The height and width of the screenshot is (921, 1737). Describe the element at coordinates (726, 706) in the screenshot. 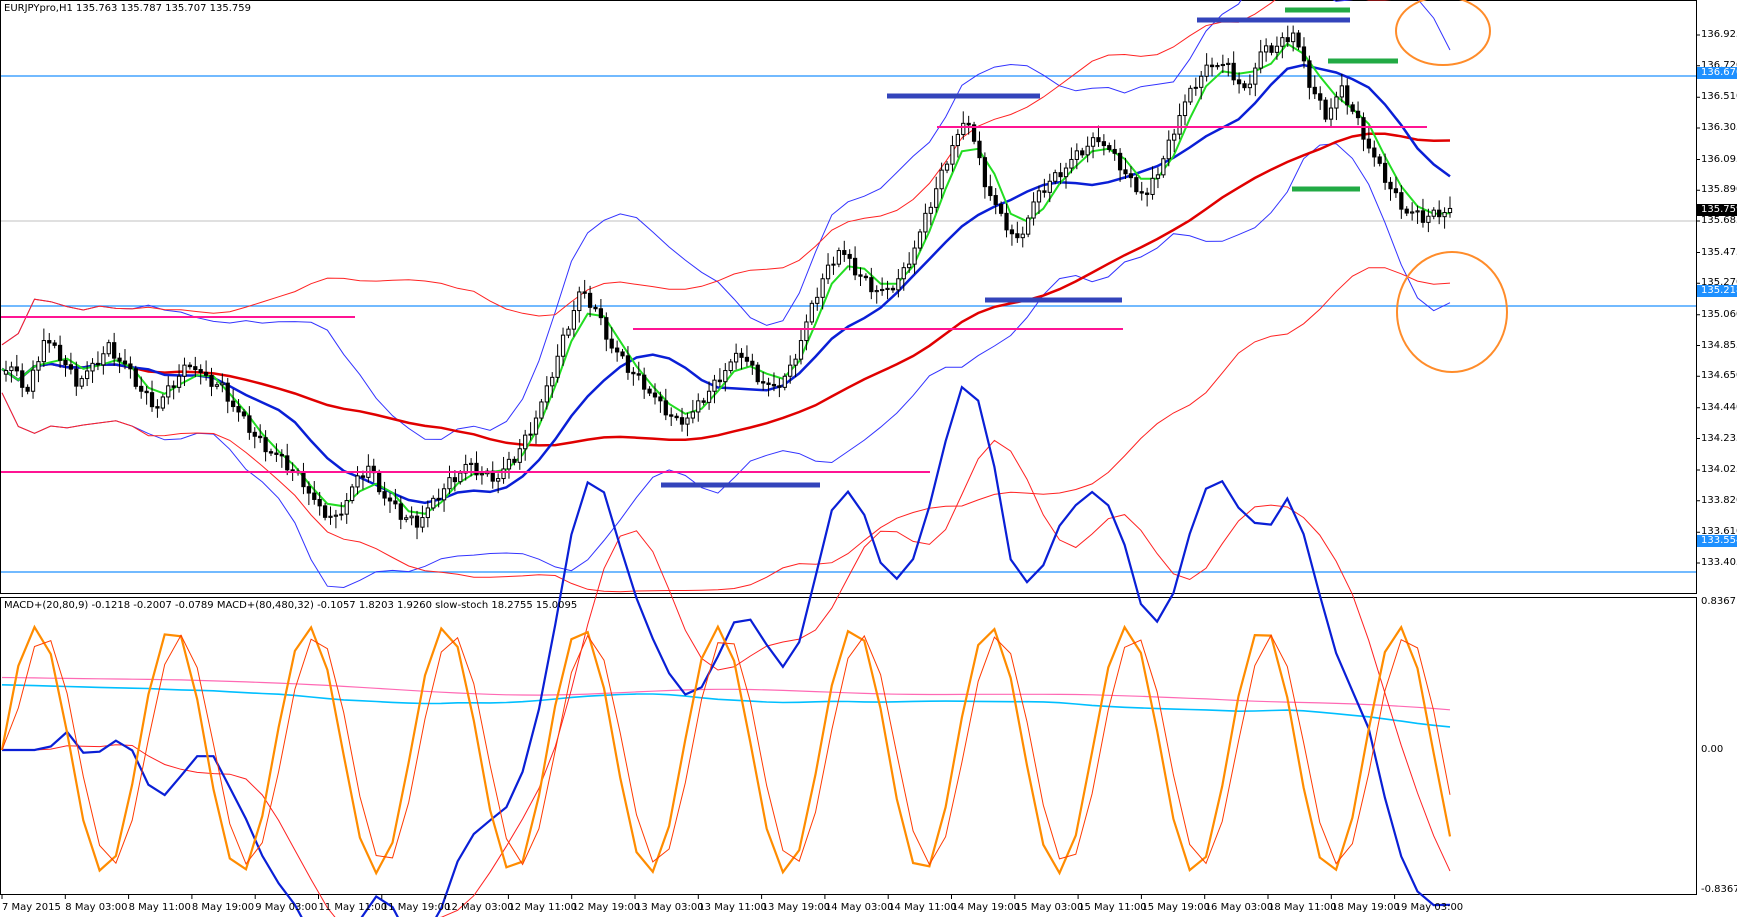

I see `macd-slow-line` at that location.